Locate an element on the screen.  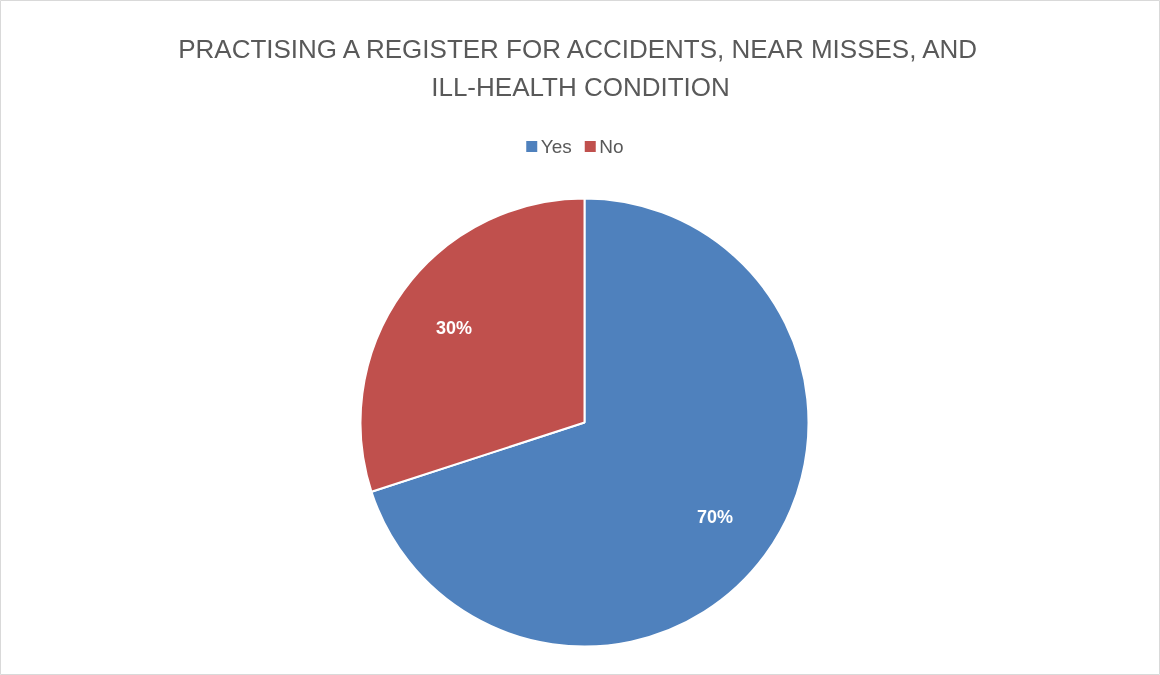
data-label: 70% is located at coordinates (714, 517).